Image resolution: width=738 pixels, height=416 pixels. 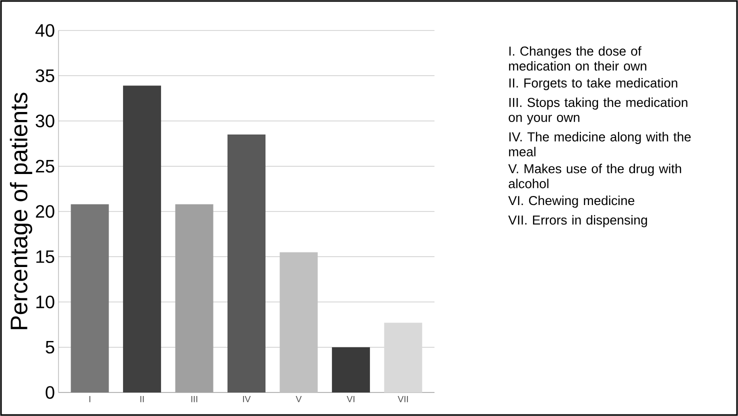 I want to click on text: VI. Chewing medicine, so click(x=571, y=202).